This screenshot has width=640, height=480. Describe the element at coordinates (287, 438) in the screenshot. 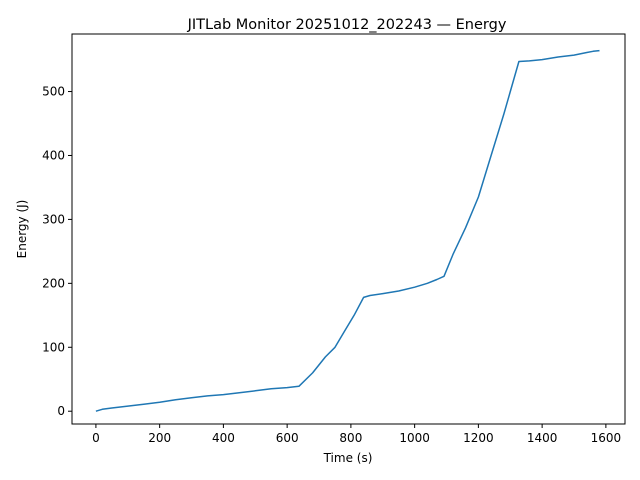

I see `x-tick-label: 600` at that location.